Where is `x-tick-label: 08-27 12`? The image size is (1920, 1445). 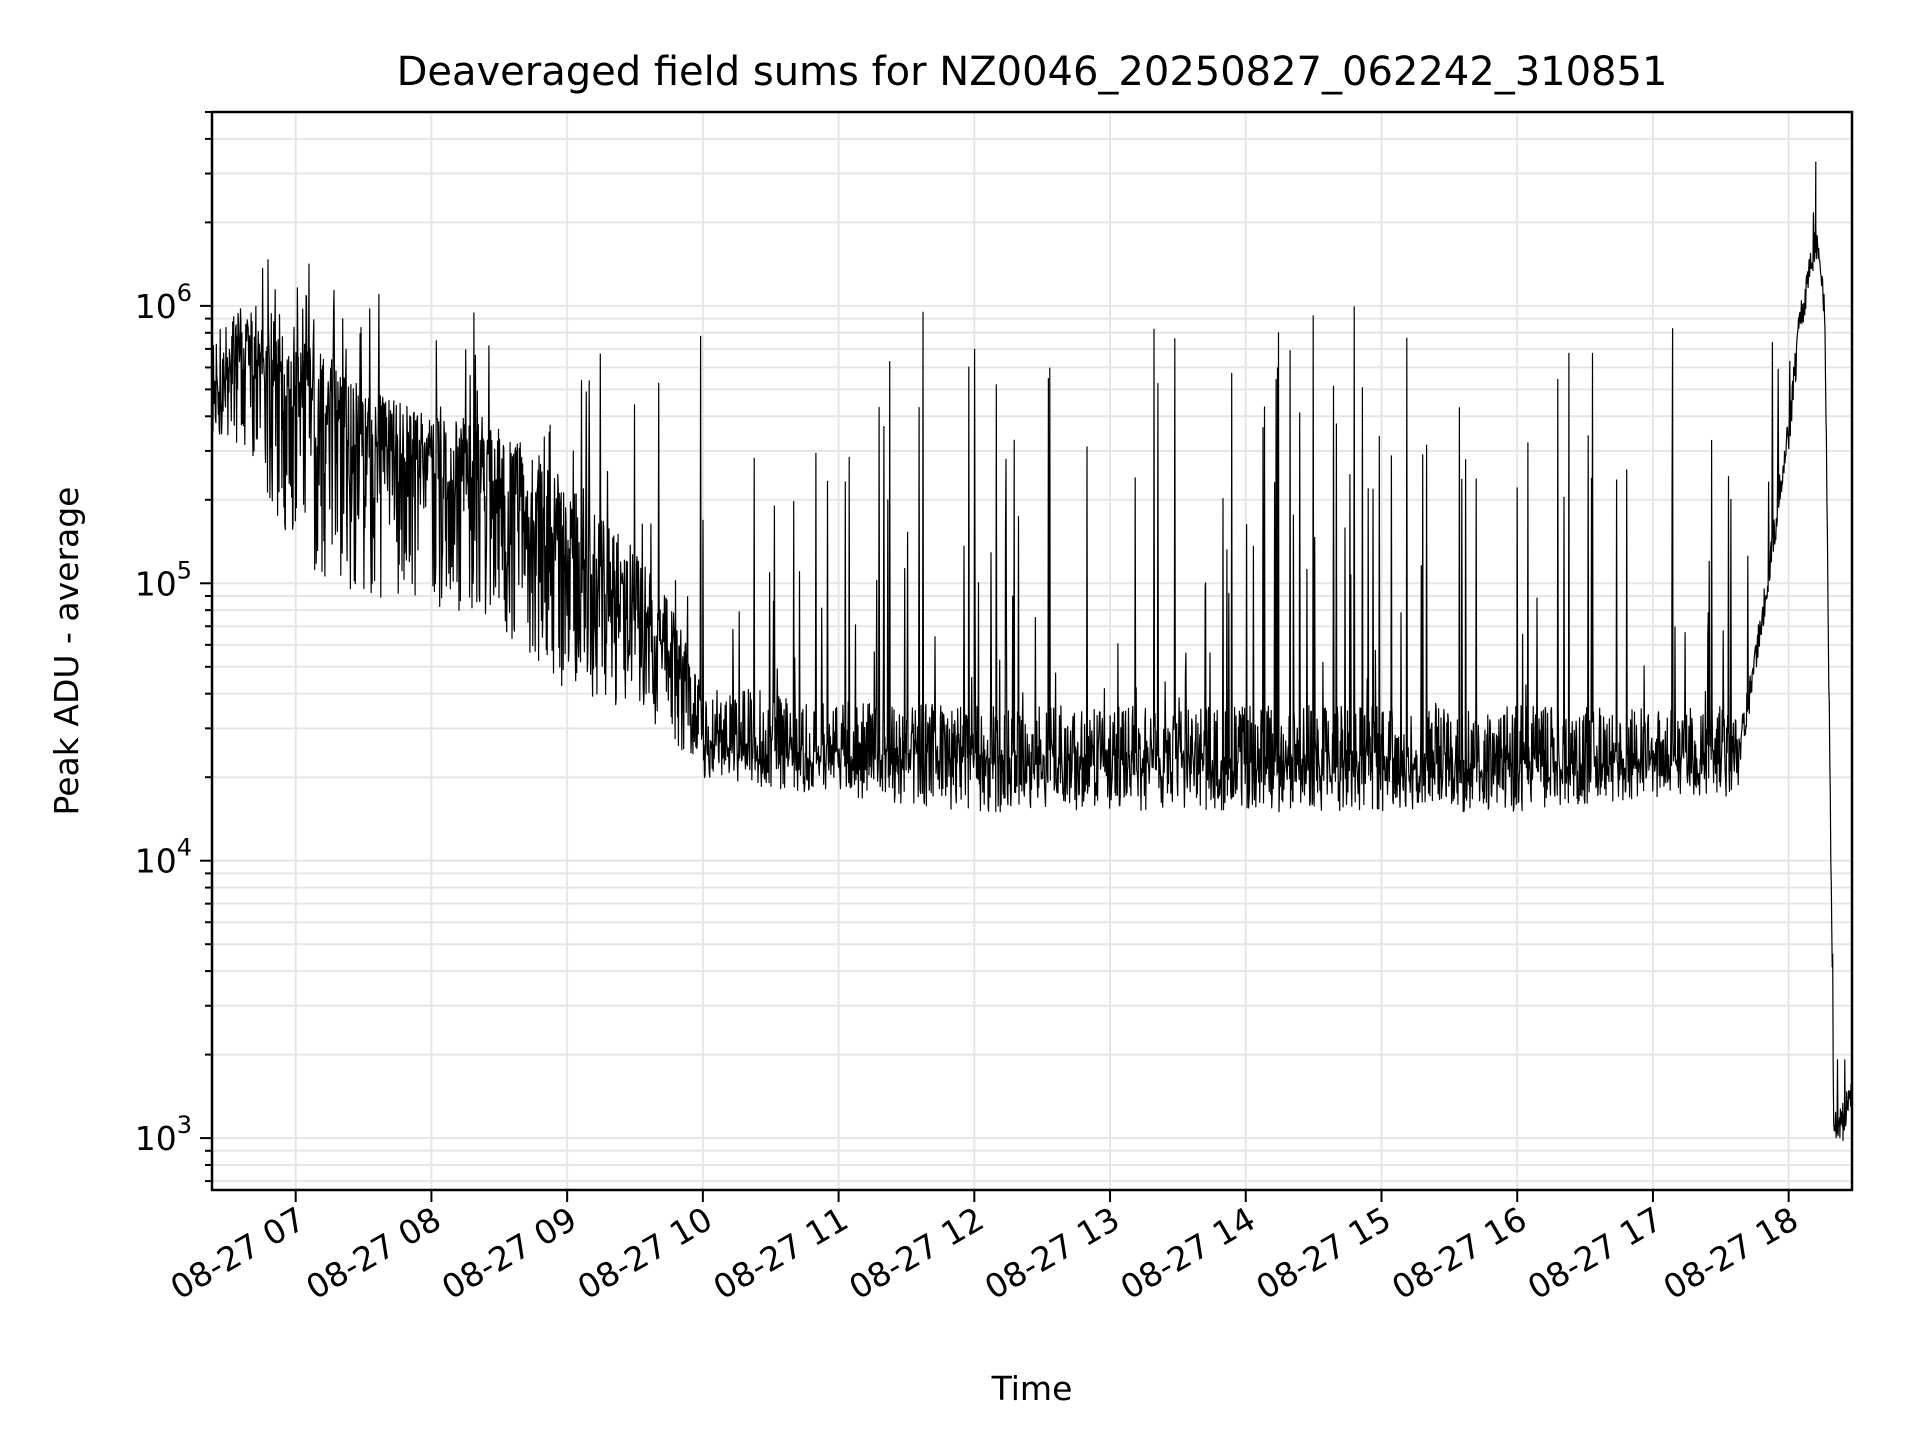
x-tick-label: 08-27 12 is located at coordinates (916, 1253).